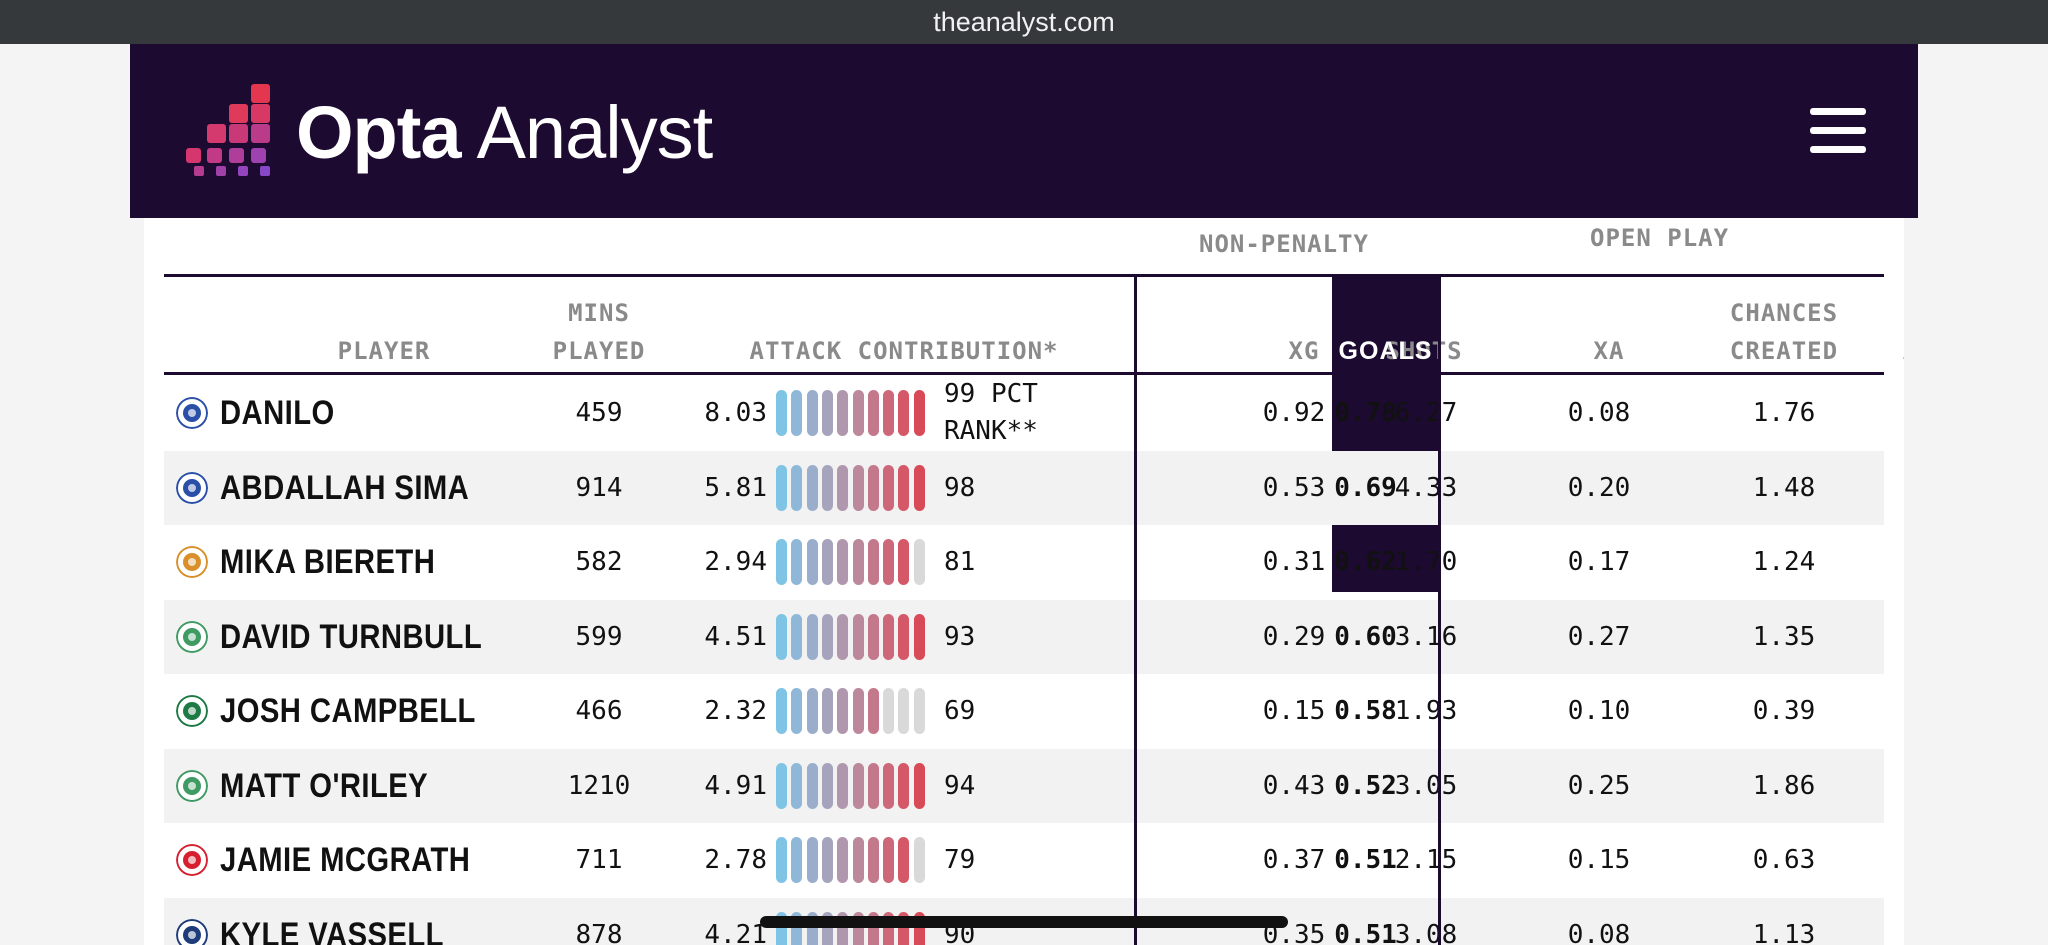 The height and width of the screenshot is (945, 2048). What do you see at coordinates (904, 351) in the screenshot?
I see `col-attack-contribution: ATTACK CONTRIBUTION*` at bounding box center [904, 351].